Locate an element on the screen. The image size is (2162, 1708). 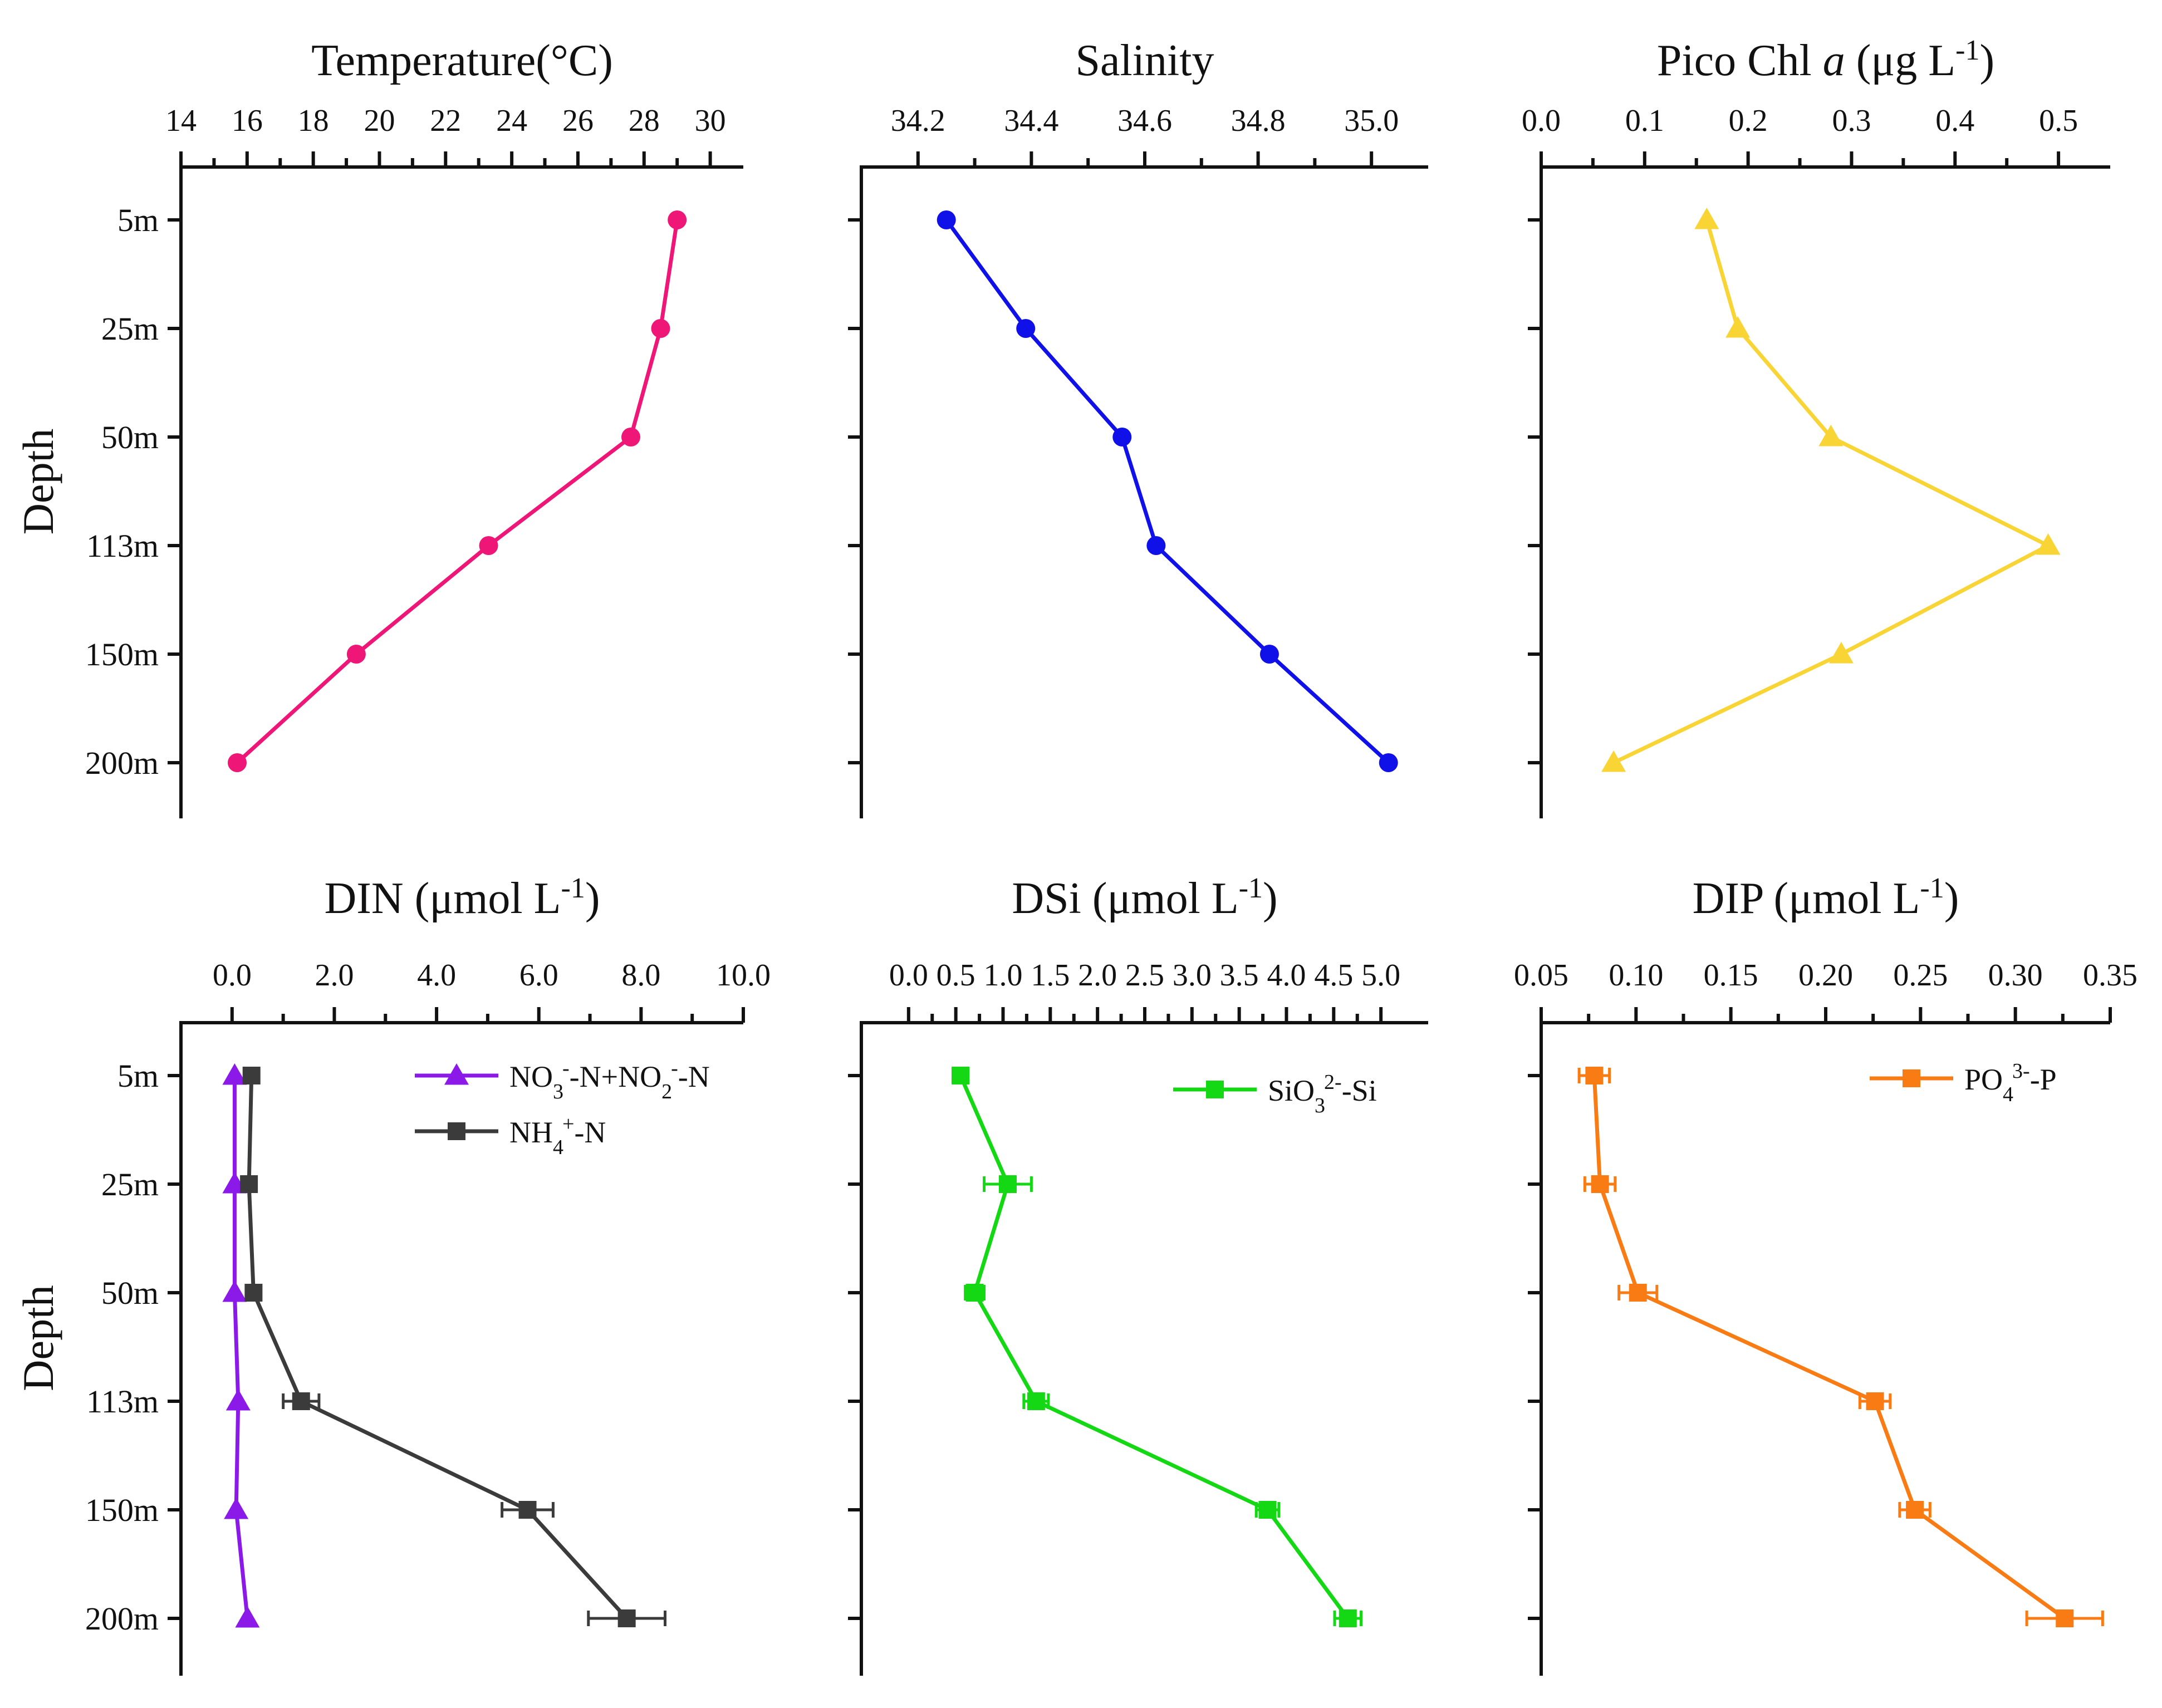
x-tick-label: 34.4 is located at coordinates (1031, 121).